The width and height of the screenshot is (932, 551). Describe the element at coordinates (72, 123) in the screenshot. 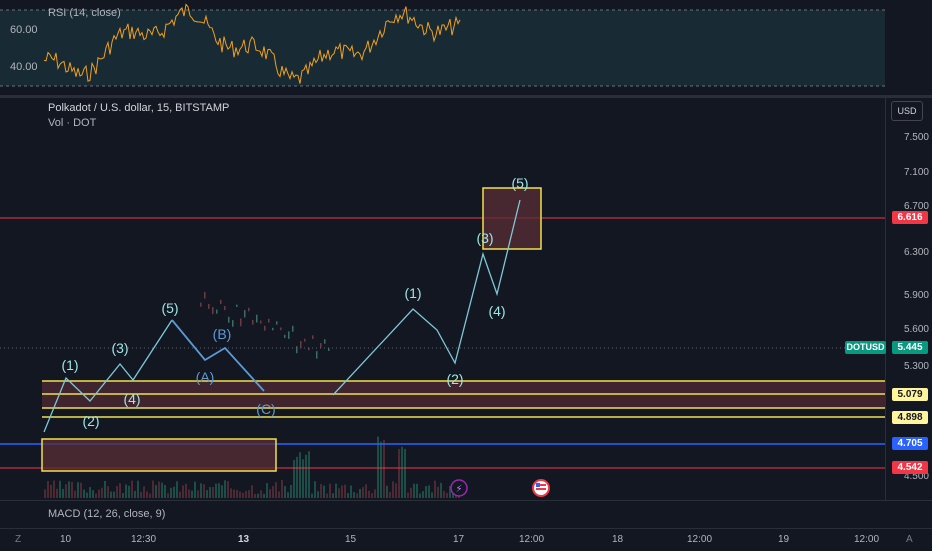

I see `volume-legend: Vol · DOT` at that location.